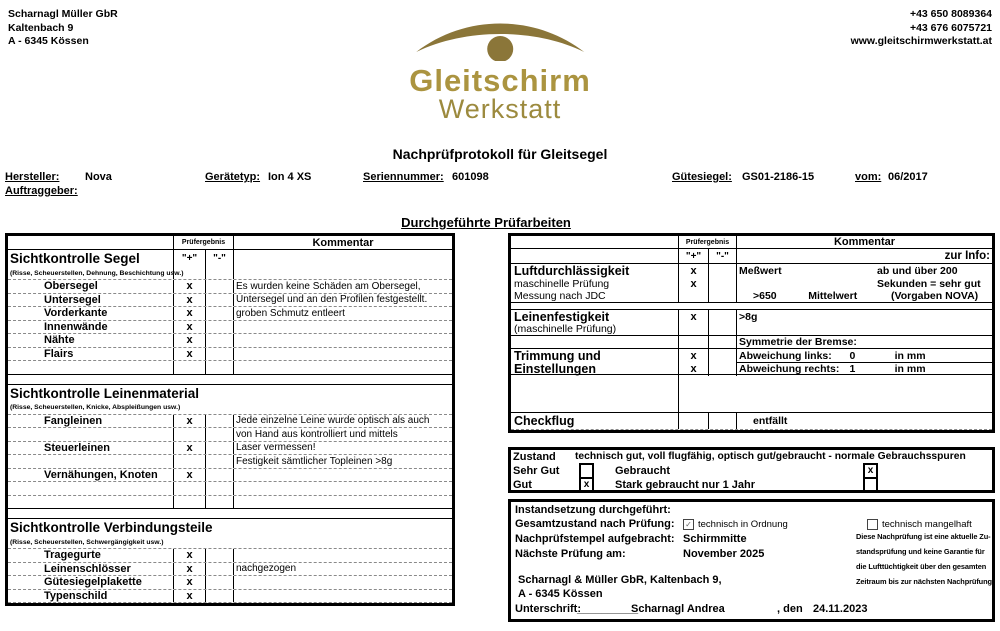 This screenshot has height=631, width=1000. What do you see at coordinates (220, 258) in the screenshot?
I see `minus-header: "-"` at bounding box center [220, 258].